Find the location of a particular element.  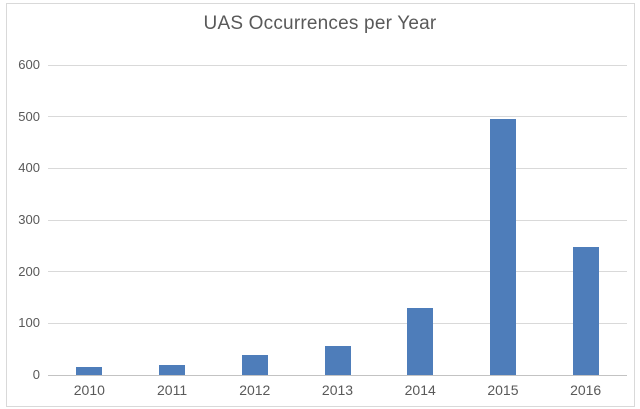

y-axis-tick-label: 200 is located at coordinates (29, 271).